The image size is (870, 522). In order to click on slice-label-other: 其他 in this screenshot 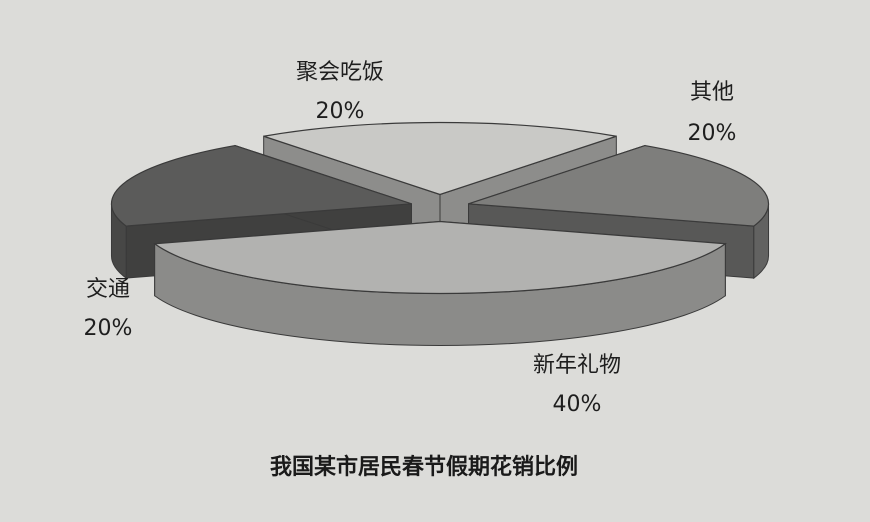, I will do `click(712, 92)`.